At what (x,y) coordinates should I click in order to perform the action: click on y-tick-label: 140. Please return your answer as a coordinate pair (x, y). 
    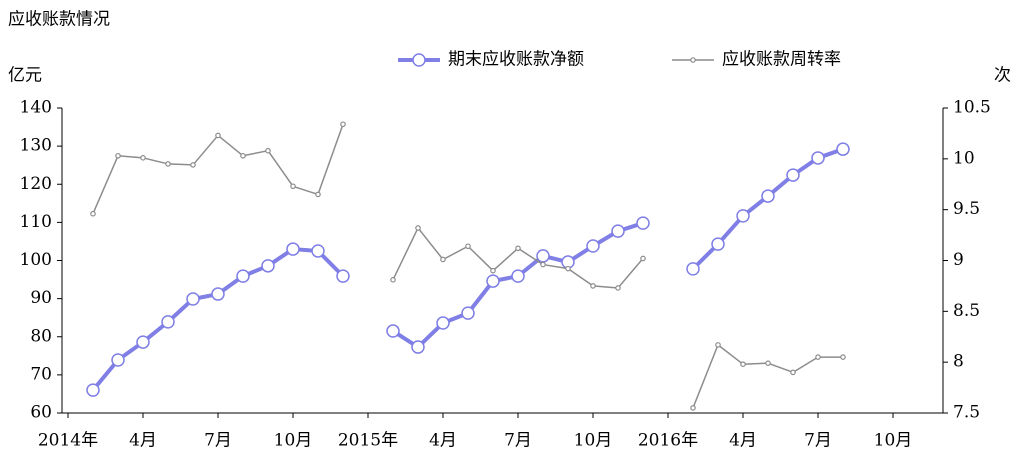
    Looking at the image, I should click on (36, 108).